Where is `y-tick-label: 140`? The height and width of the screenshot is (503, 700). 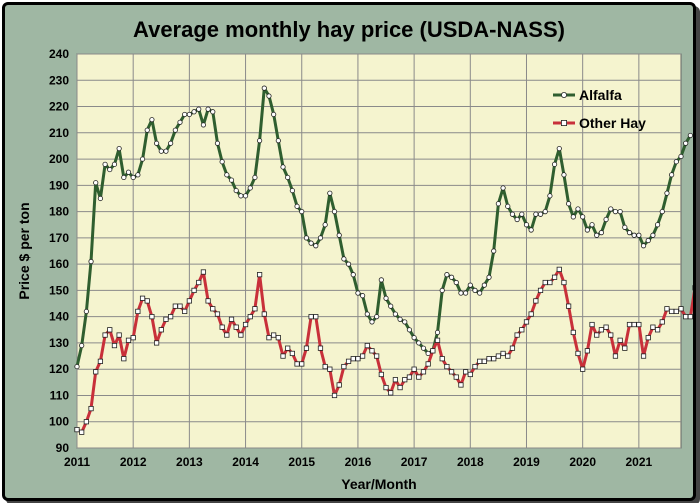 y-tick-label: 140 is located at coordinates (59, 317).